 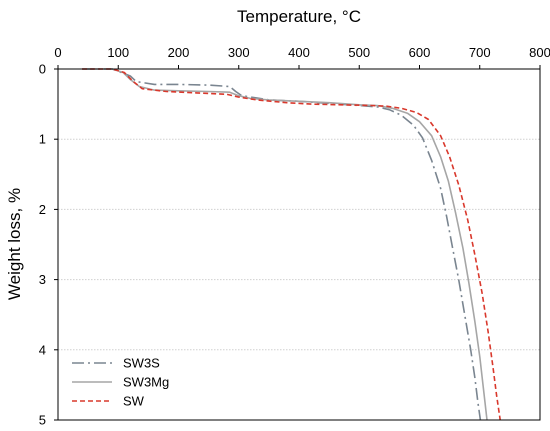 I want to click on x-tick-label-6: 600, so click(x=420, y=52).